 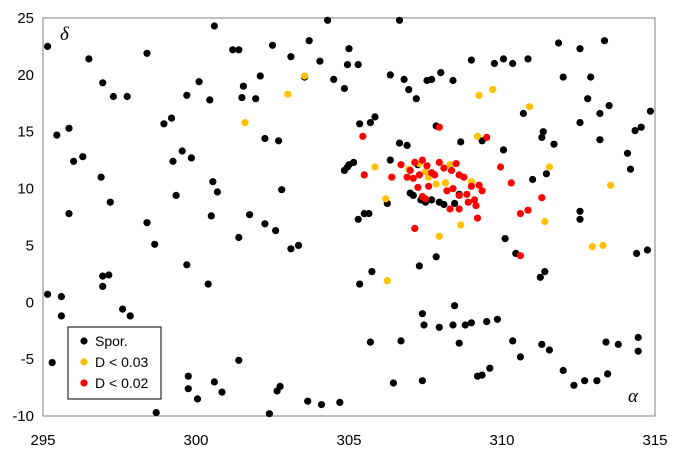 What do you see at coordinates (348, 440) in the screenshot?
I see `x-tick-labels: 295 300 305 310 315` at bounding box center [348, 440].